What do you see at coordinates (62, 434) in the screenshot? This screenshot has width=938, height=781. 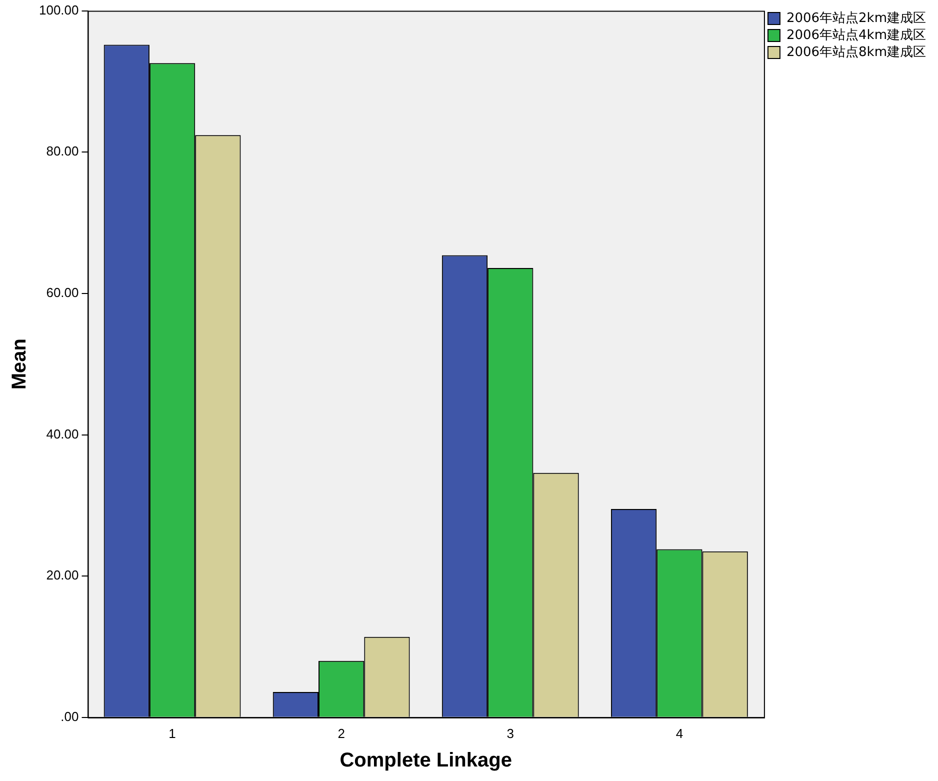 I see `y-tick-label: 40.00` at bounding box center [62, 434].